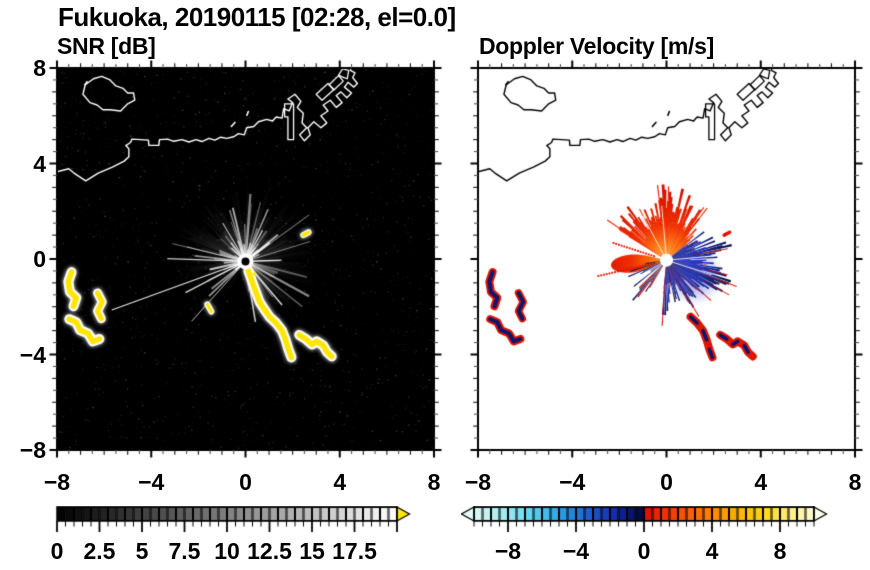 The height and width of the screenshot is (570, 870). Describe the element at coordinates (32, 450) in the screenshot. I see `y-axis-tick-label: −8` at that location.